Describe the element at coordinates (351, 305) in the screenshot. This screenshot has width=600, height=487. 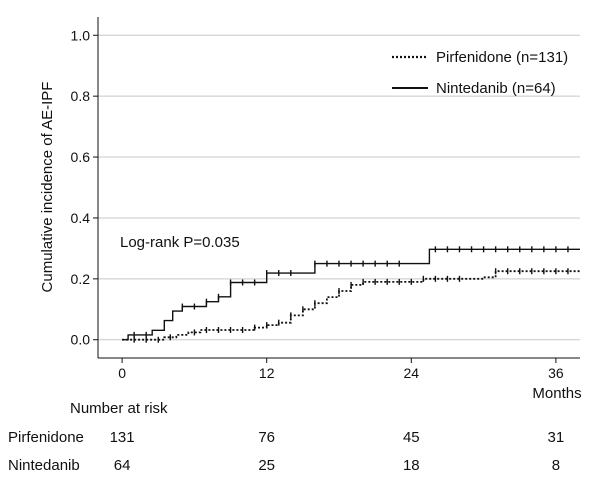
I see `series-line-pirfenidone` at that location.